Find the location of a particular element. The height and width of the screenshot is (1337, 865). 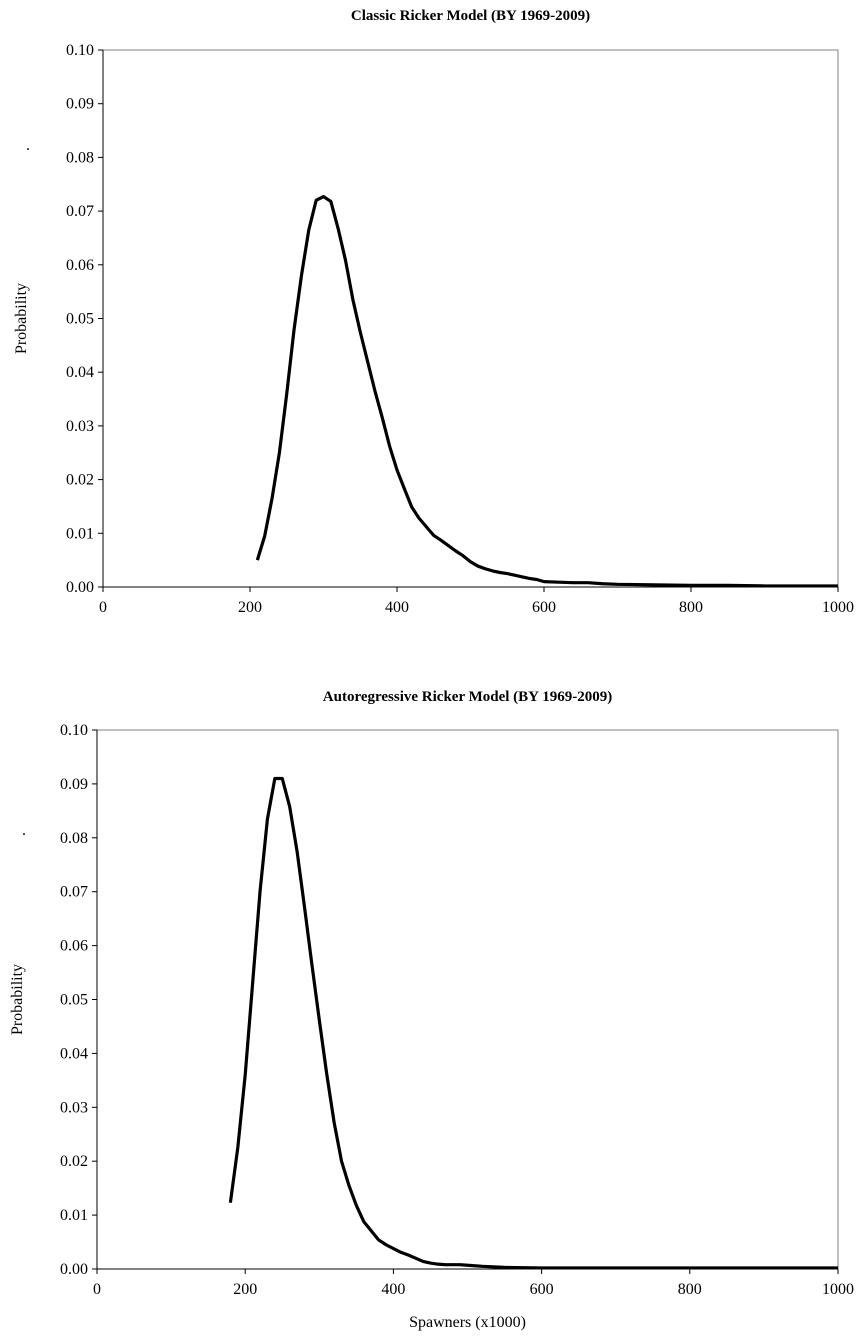

x-axis-label: Spawners (x1000) is located at coordinates (467, 1322).